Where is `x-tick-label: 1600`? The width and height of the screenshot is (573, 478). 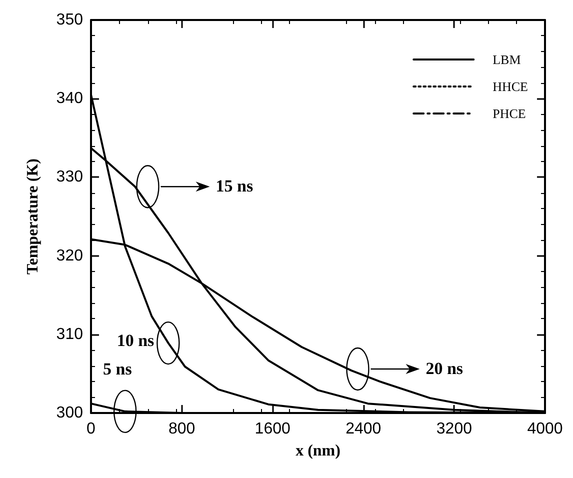 x-tick-label: 1600 is located at coordinates (272, 429).